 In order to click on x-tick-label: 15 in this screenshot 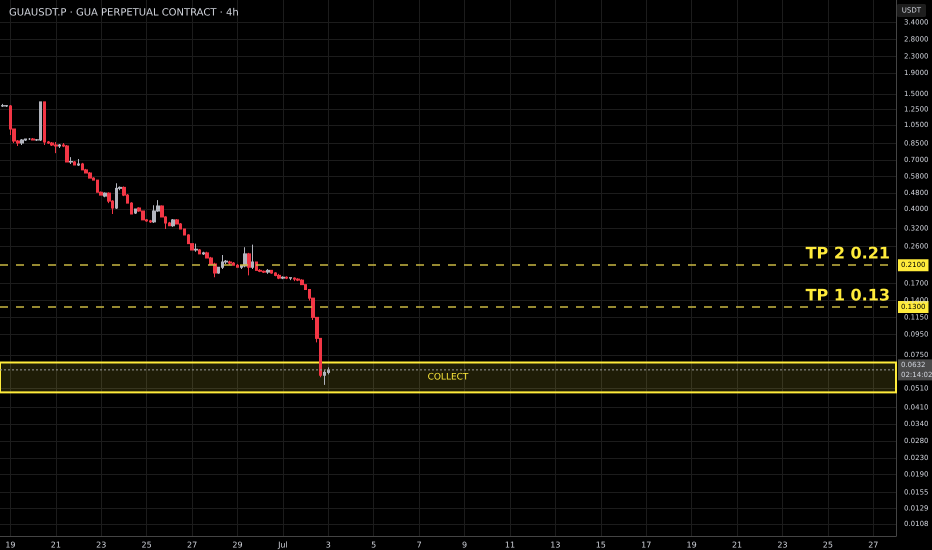, I will do `click(601, 545)`.